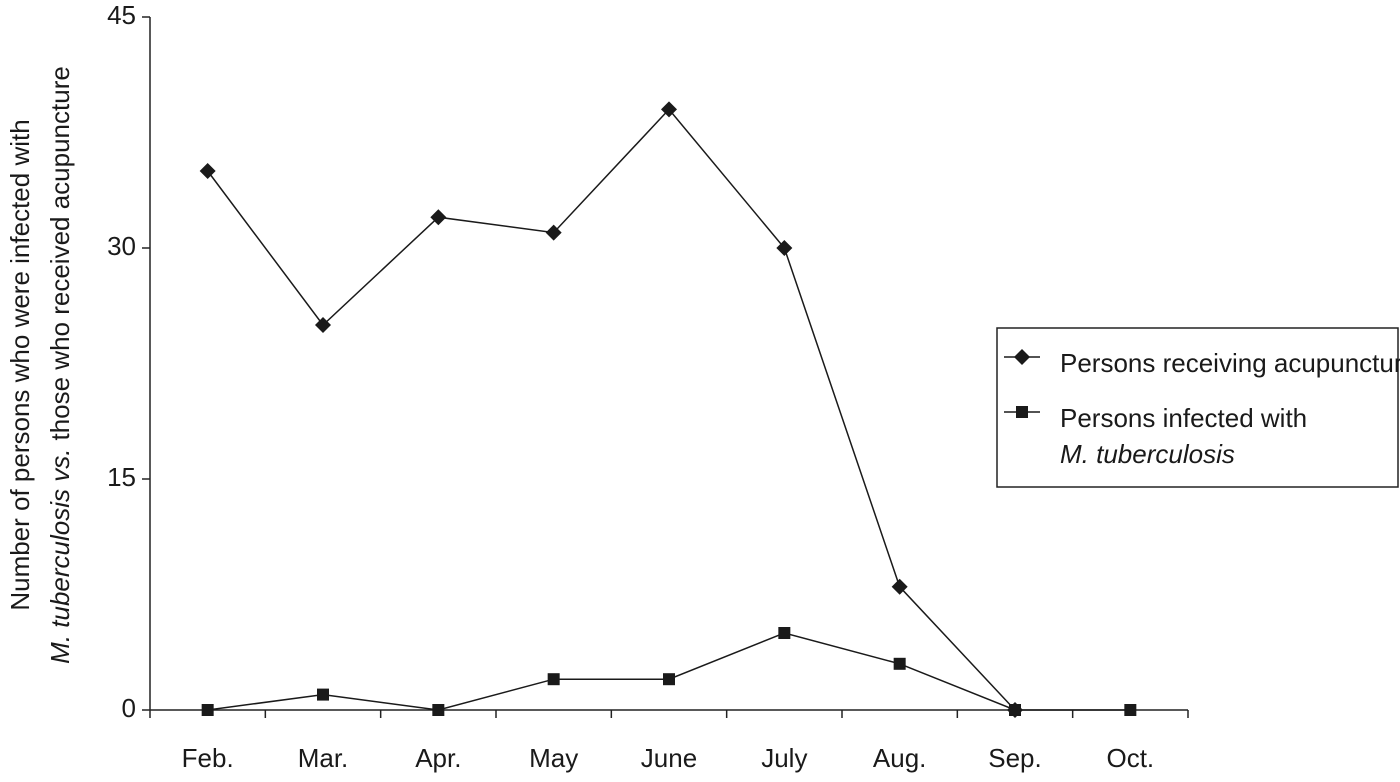 The height and width of the screenshot is (782, 1400). I want to click on legend-label: Persons receiving acupuncture, so click(1230, 363).